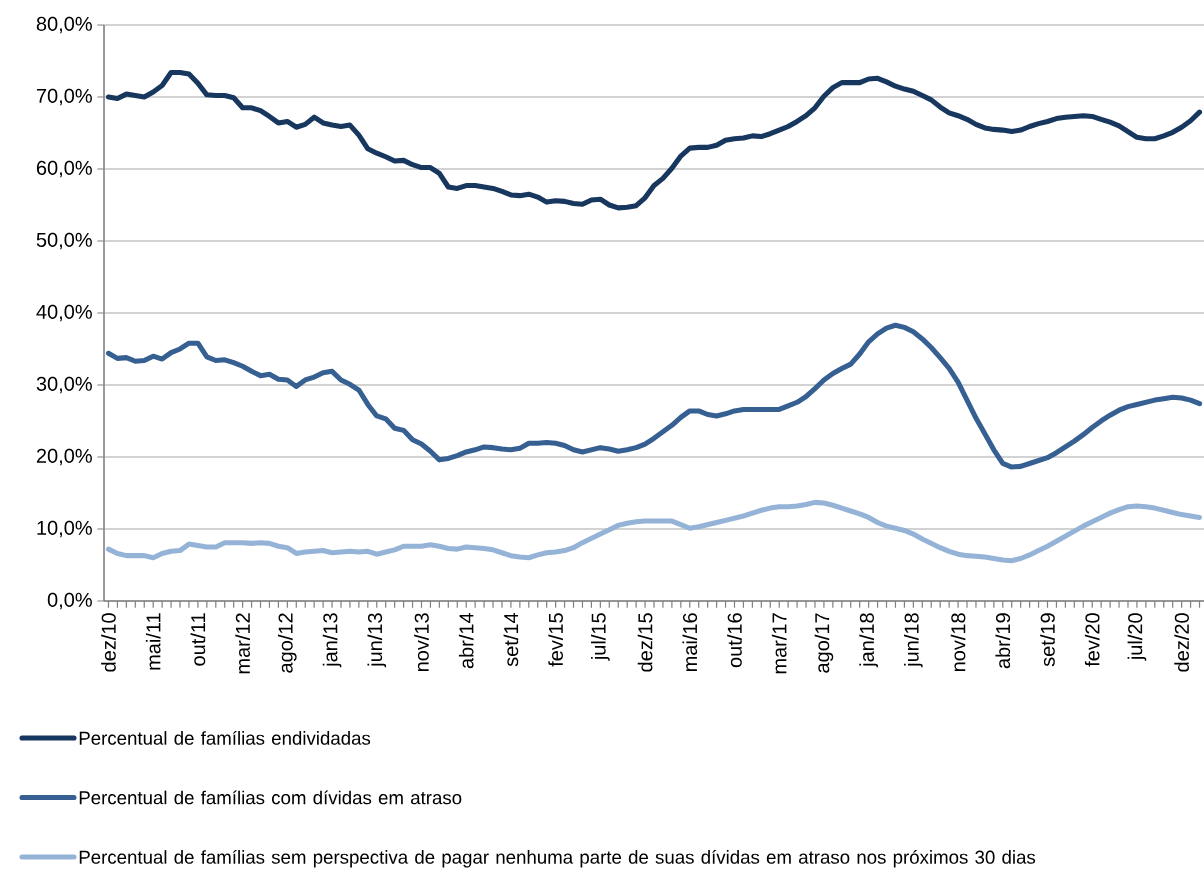 This screenshot has width=1204, height=893. Describe the element at coordinates (64, 313) in the screenshot. I see `y-tick-label: 40,0%` at that location.